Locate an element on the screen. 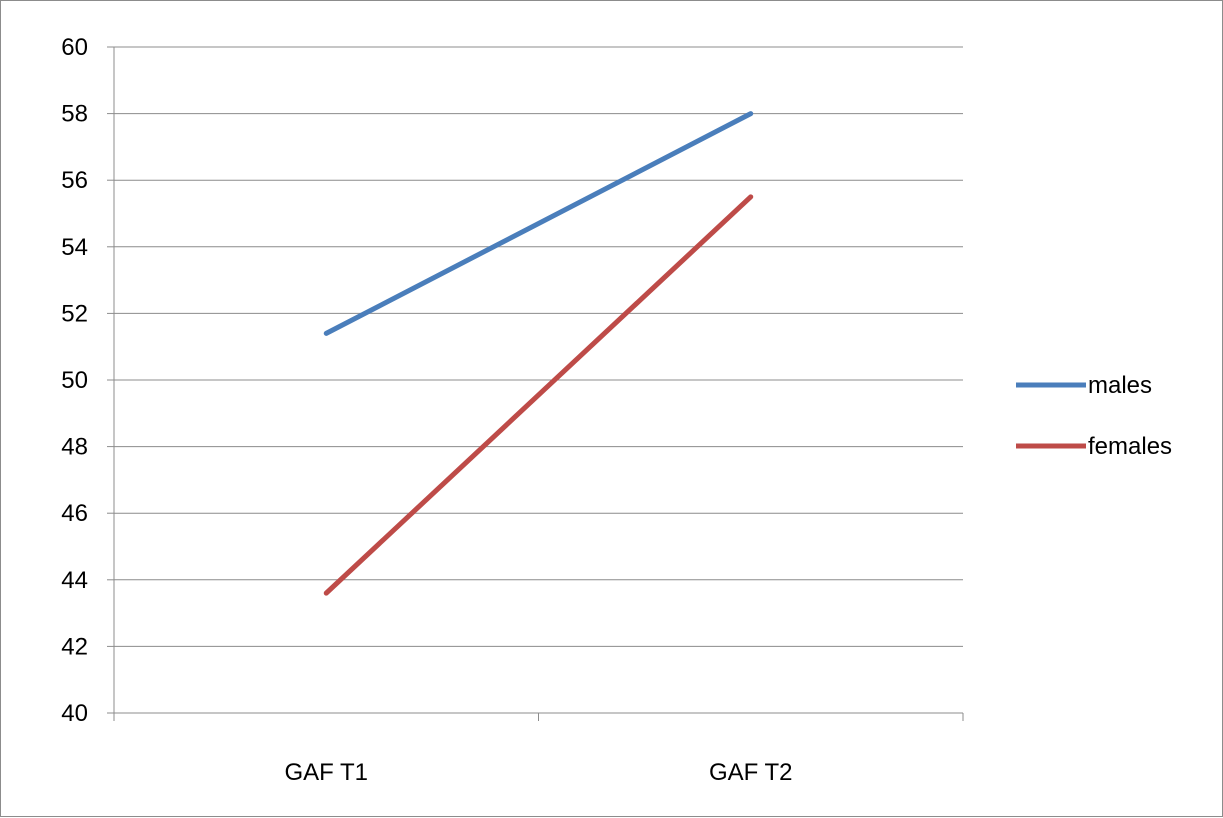  x-tick-label: GAF T1 is located at coordinates (326, 772).